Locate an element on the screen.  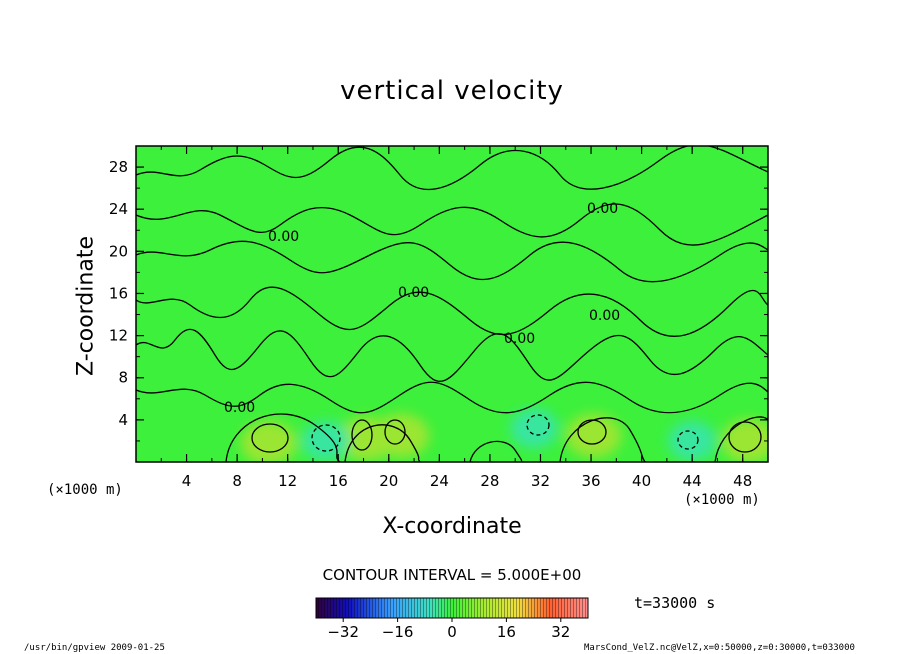
x-tick-label: 4 is located at coordinates (187, 481).